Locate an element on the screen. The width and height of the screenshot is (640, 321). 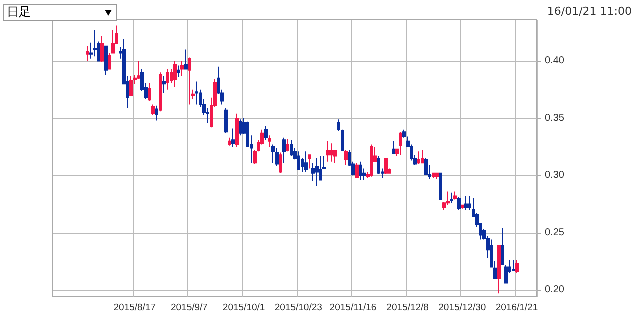
y-tick-label: 0.35 is located at coordinates (555, 118).